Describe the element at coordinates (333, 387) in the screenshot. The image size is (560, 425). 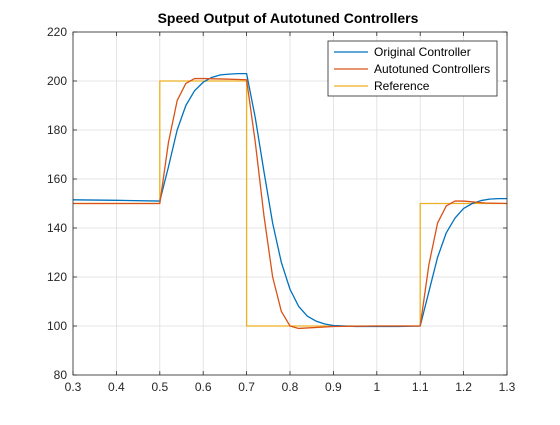
I see `x-tick-label: 0.9` at that location.